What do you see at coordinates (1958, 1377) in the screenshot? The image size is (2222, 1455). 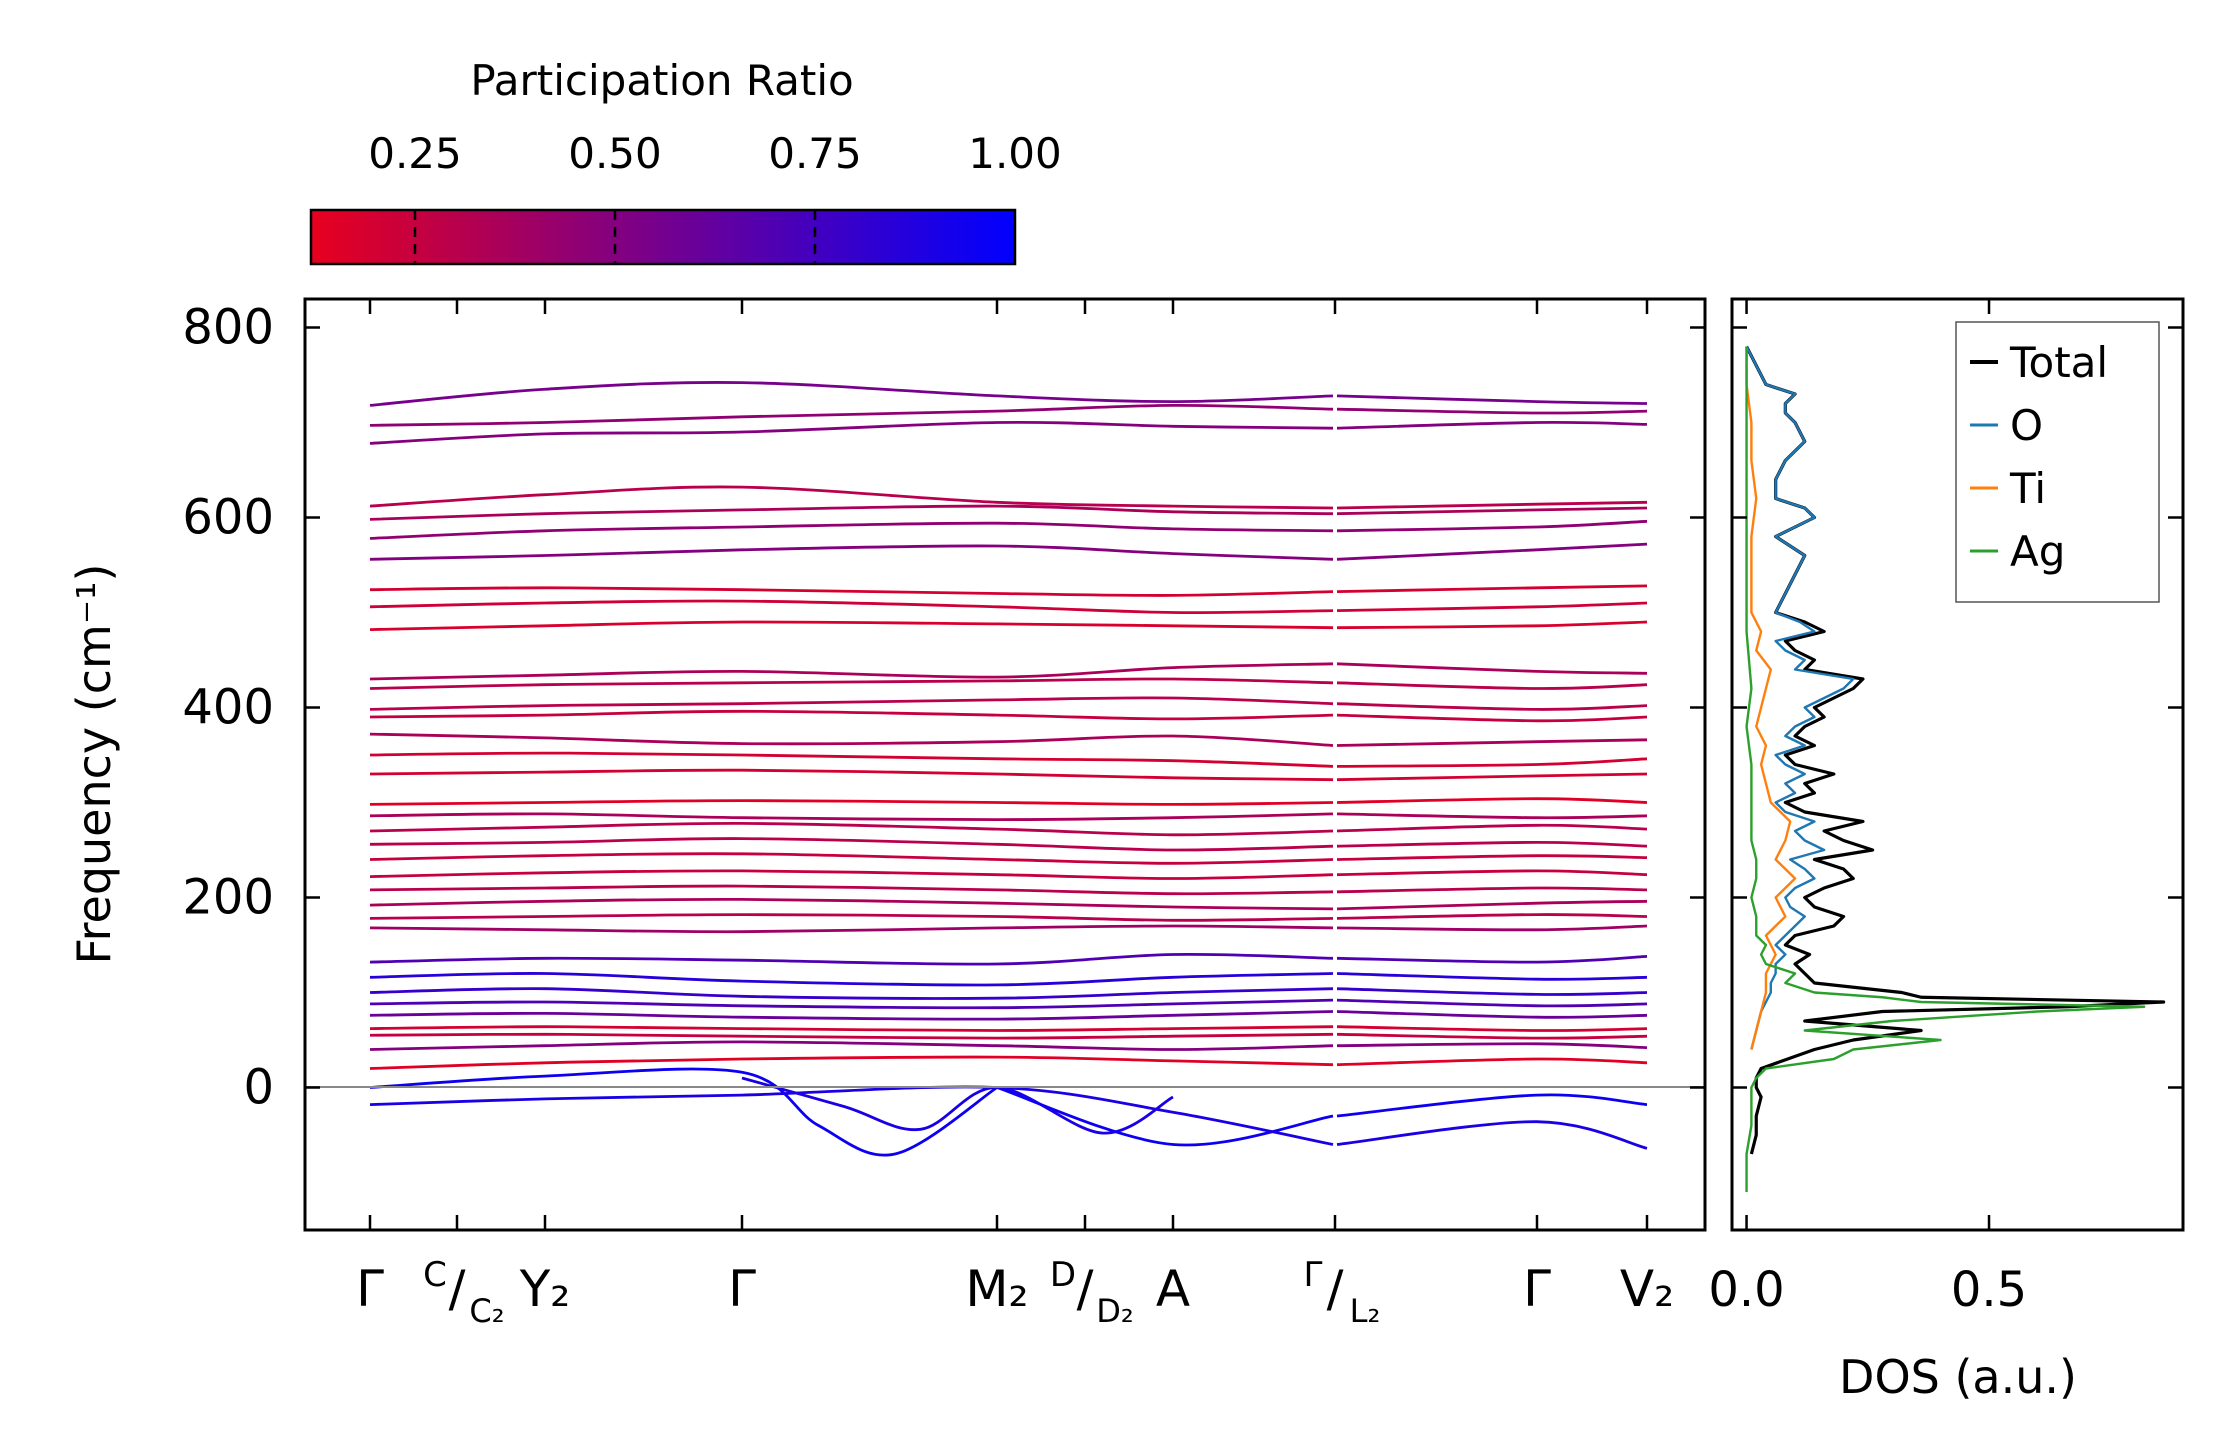 I see `x-axis-label-dos: DOS (a.u.)` at bounding box center [1958, 1377].